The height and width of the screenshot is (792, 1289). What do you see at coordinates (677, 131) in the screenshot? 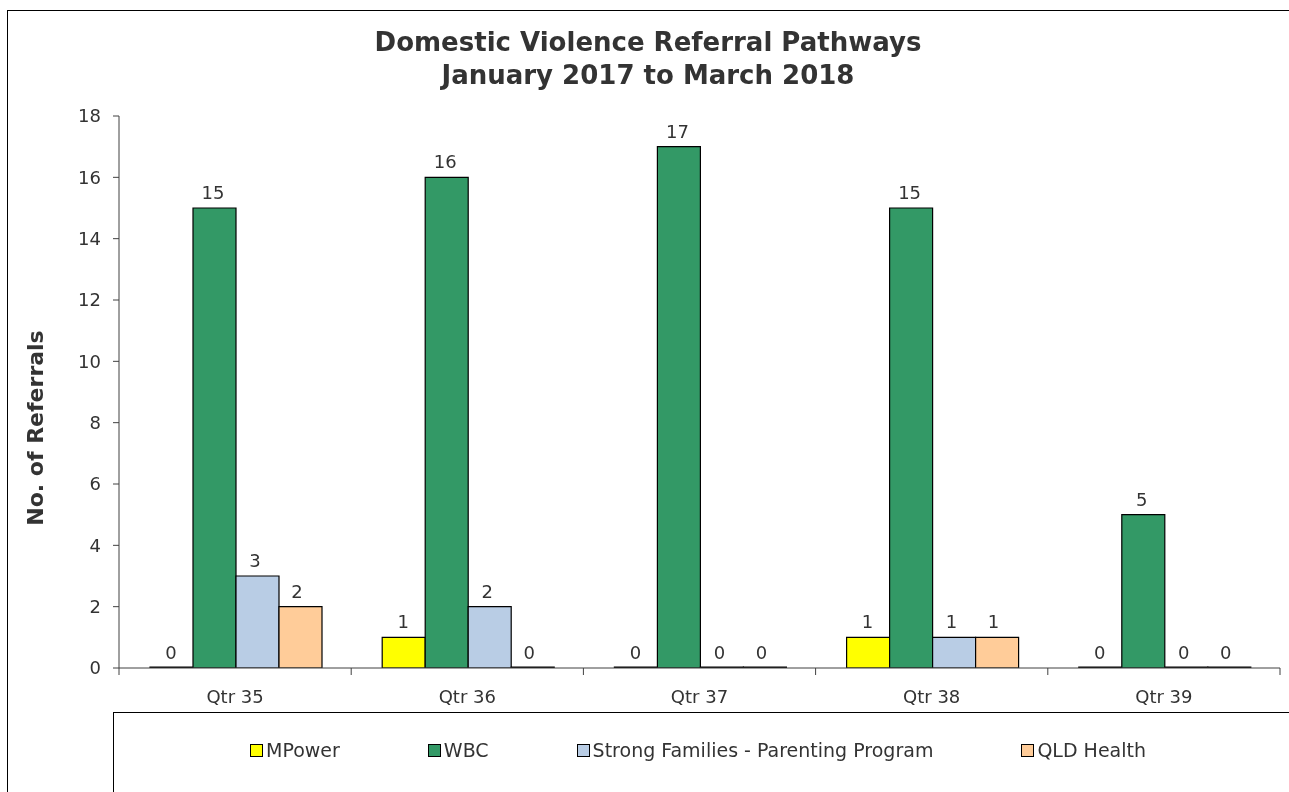
I see `data-label: 17` at bounding box center [677, 131].